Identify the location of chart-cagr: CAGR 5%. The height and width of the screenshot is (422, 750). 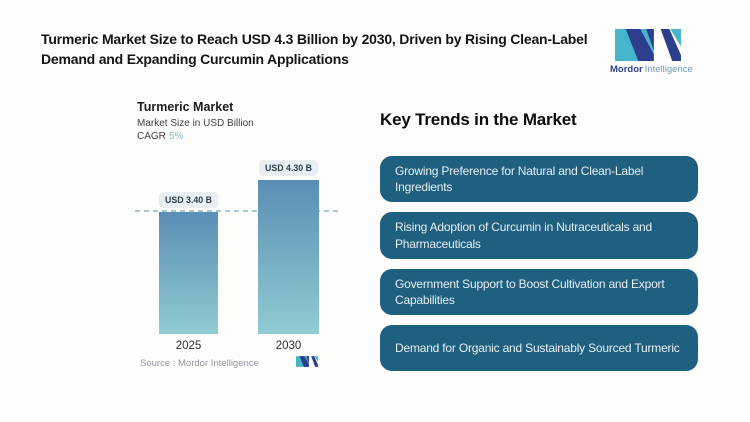
(160, 136).